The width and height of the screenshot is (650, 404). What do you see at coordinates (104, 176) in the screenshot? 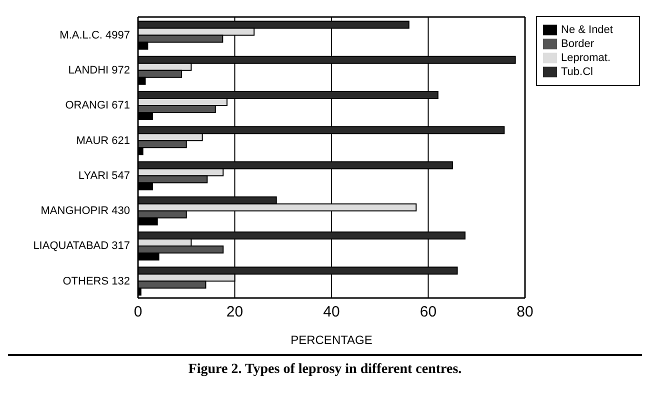
I see `y-tick-label: LYARI 547` at bounding box center [104, 176].